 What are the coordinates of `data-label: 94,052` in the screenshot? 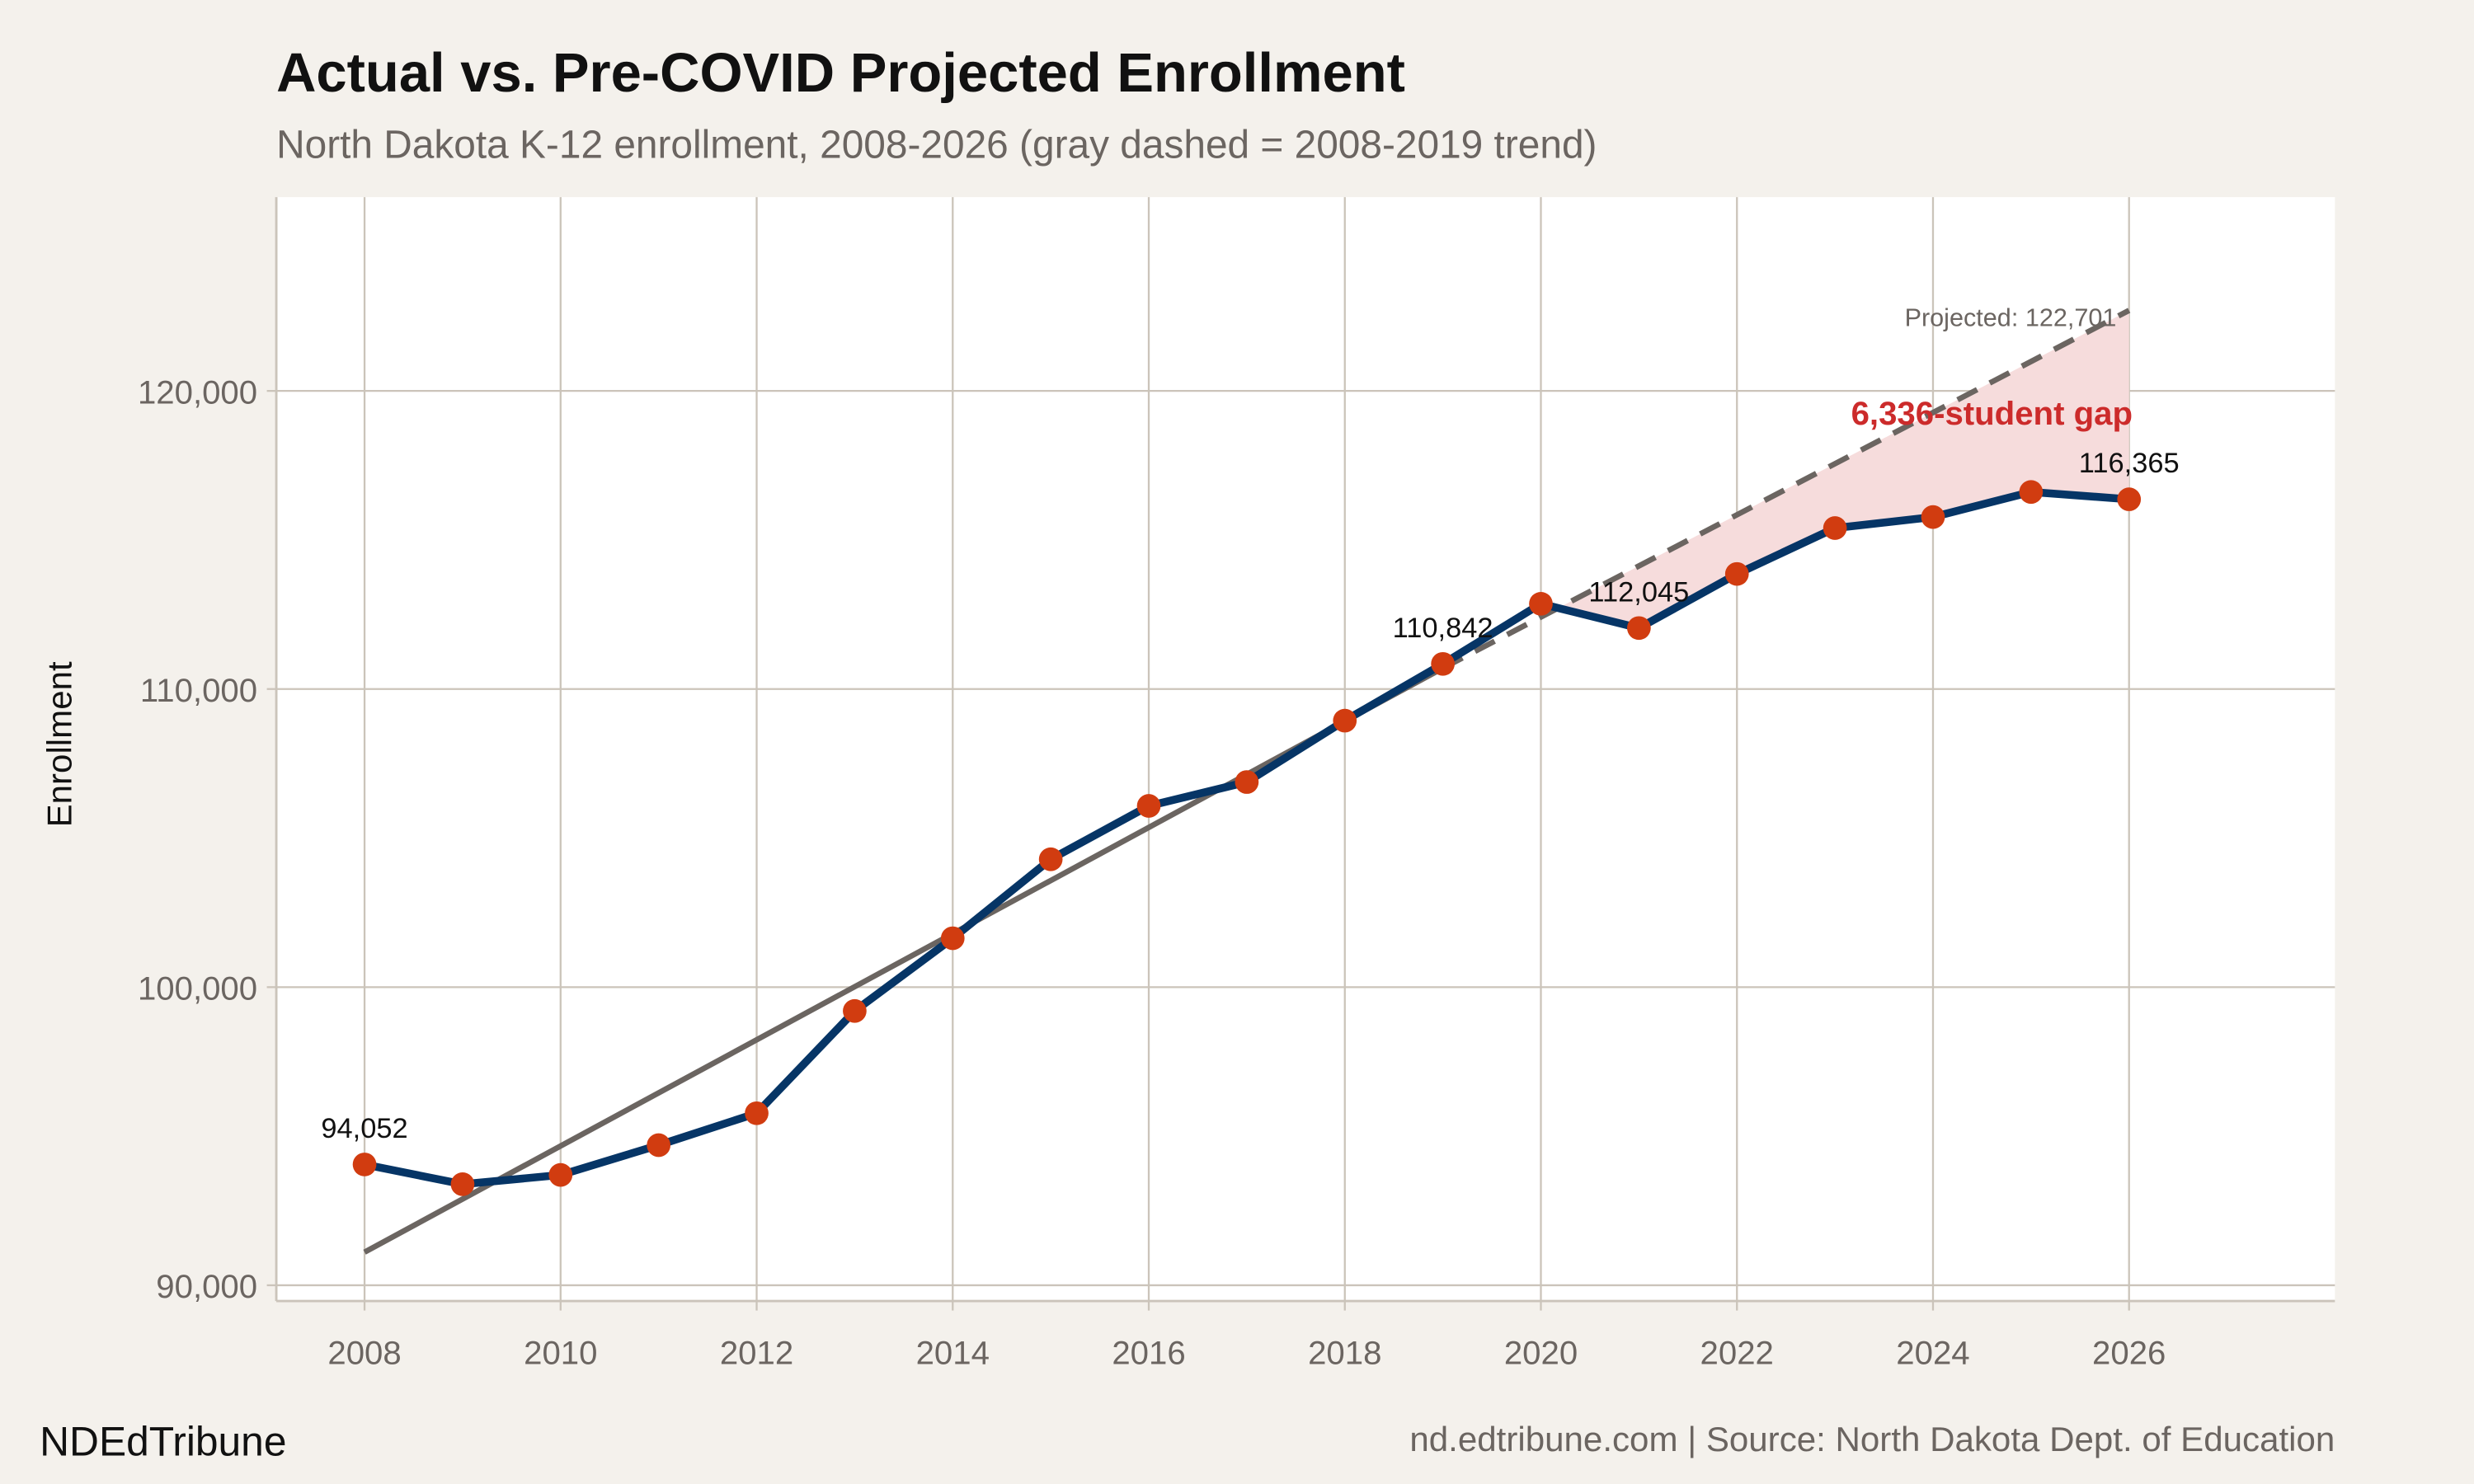 It's located at (364, 1128).